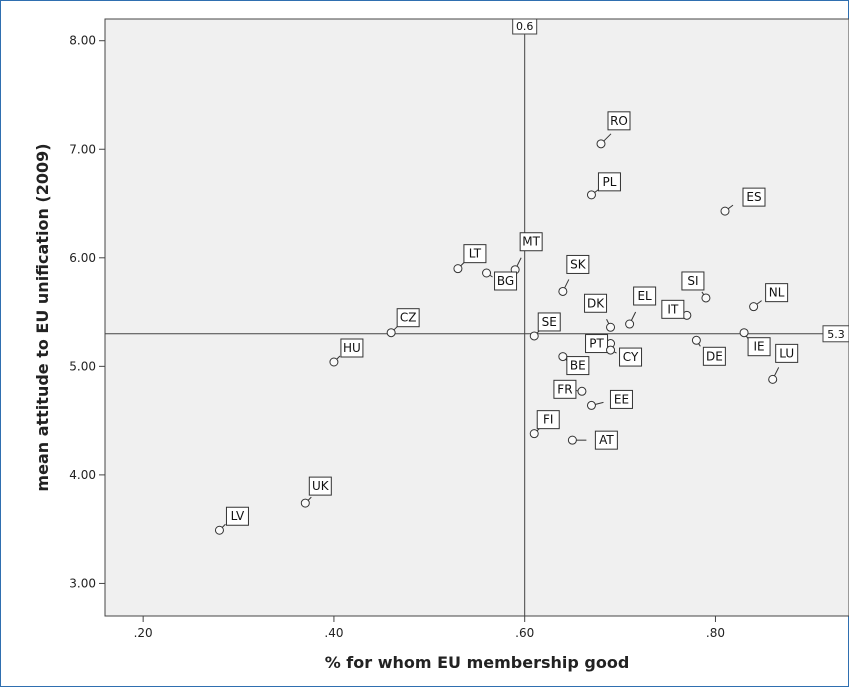 The width and height of the screenshot is (849, 688). What do you see at coordinates (606, 440) in the screenshot?
I see `point-label: AT` at bounding box center [606, 440].